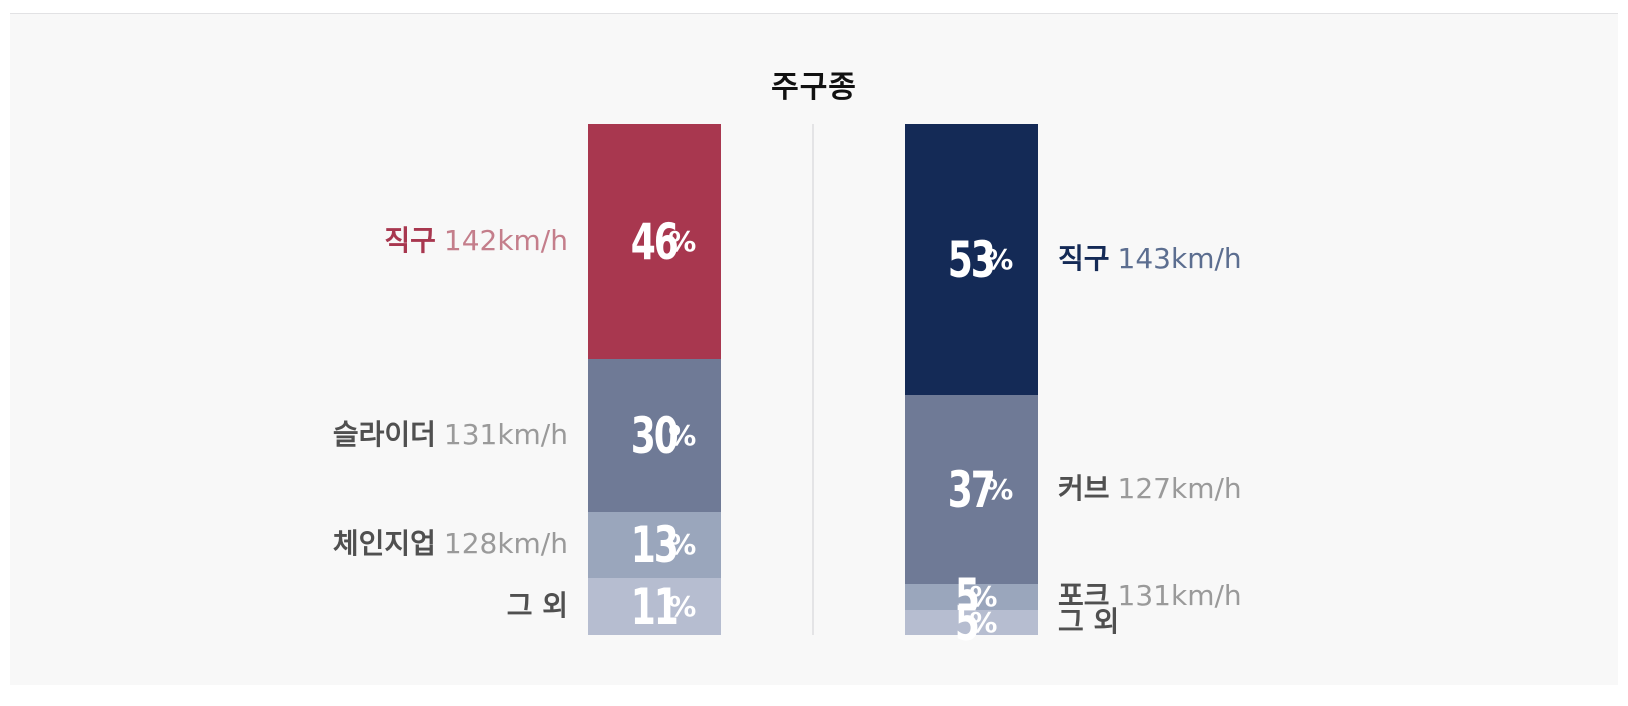 Image resolution: width=1628 pixels, height=706 pixels. I want to click on data-label-value: 37, so click(971, 489).